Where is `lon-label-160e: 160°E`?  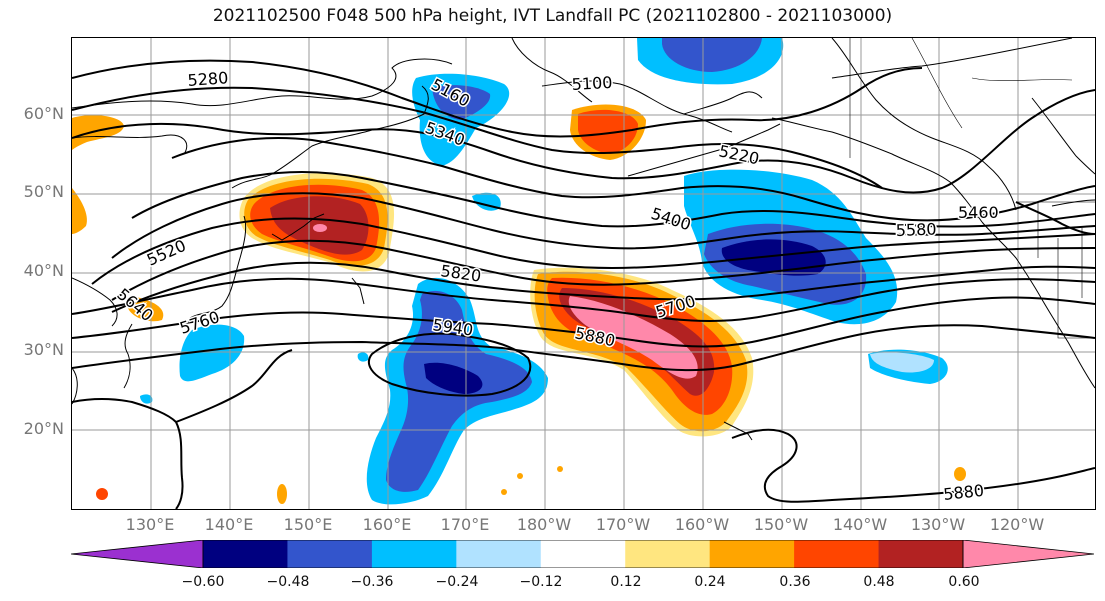
lon-label-160e: 160°E is located at coordinates (387, 524).